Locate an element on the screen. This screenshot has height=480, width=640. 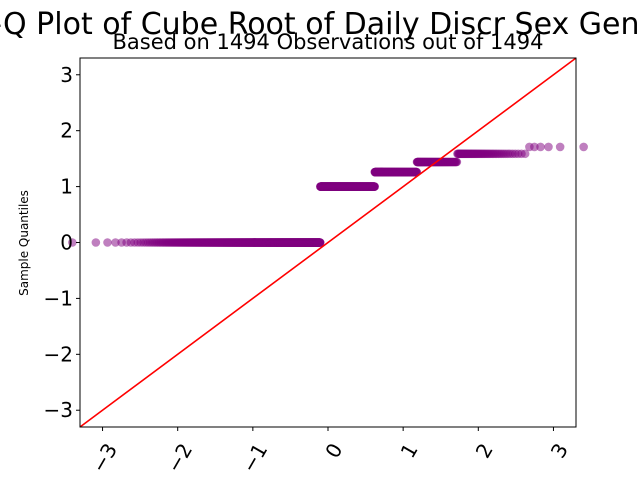
y-tick-label: −2 is located at coordinates (58, 354).